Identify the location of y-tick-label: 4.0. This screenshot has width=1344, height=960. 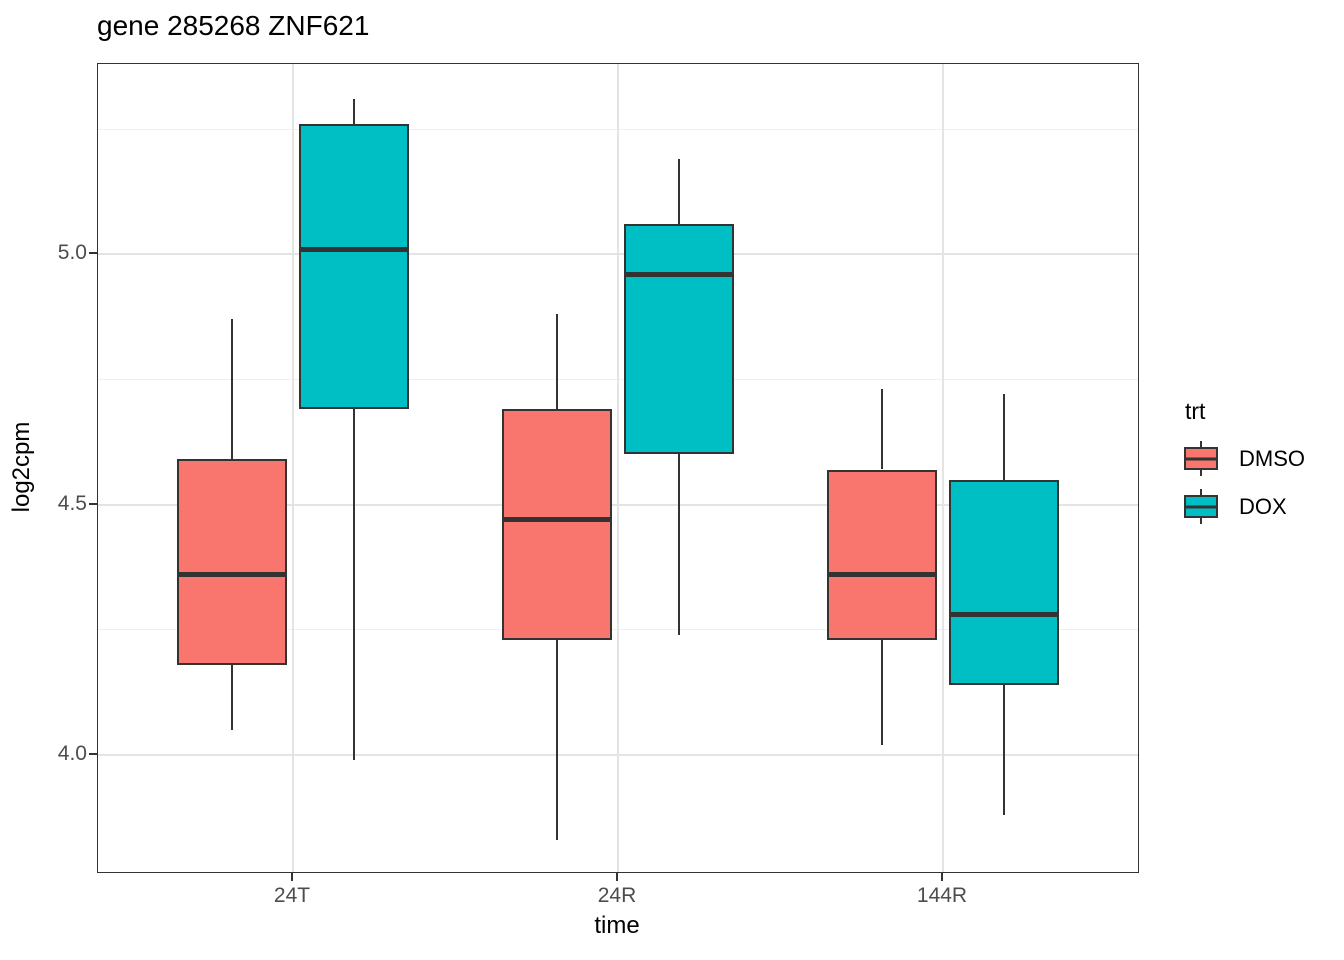
(72, 753).